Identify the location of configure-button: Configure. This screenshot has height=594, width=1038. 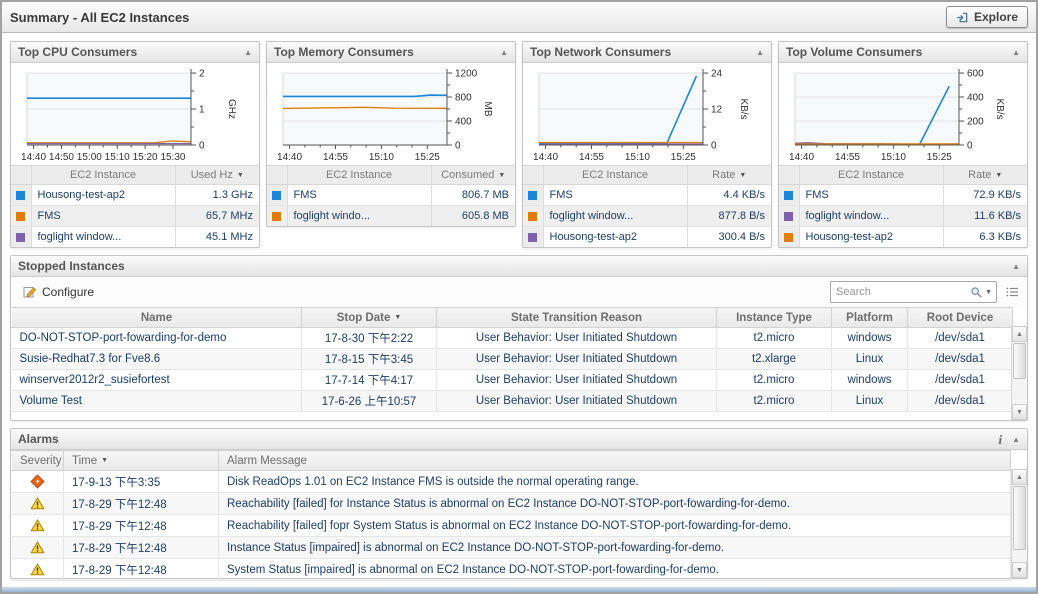
(58, 292).